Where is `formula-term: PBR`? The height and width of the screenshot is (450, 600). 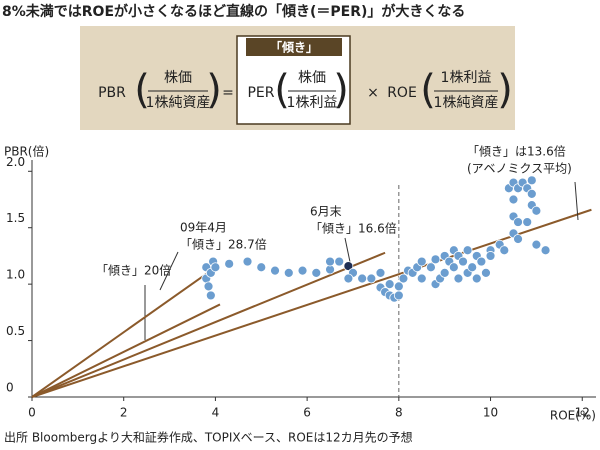 formula-term: PBR is located at coordinates (112, 93).